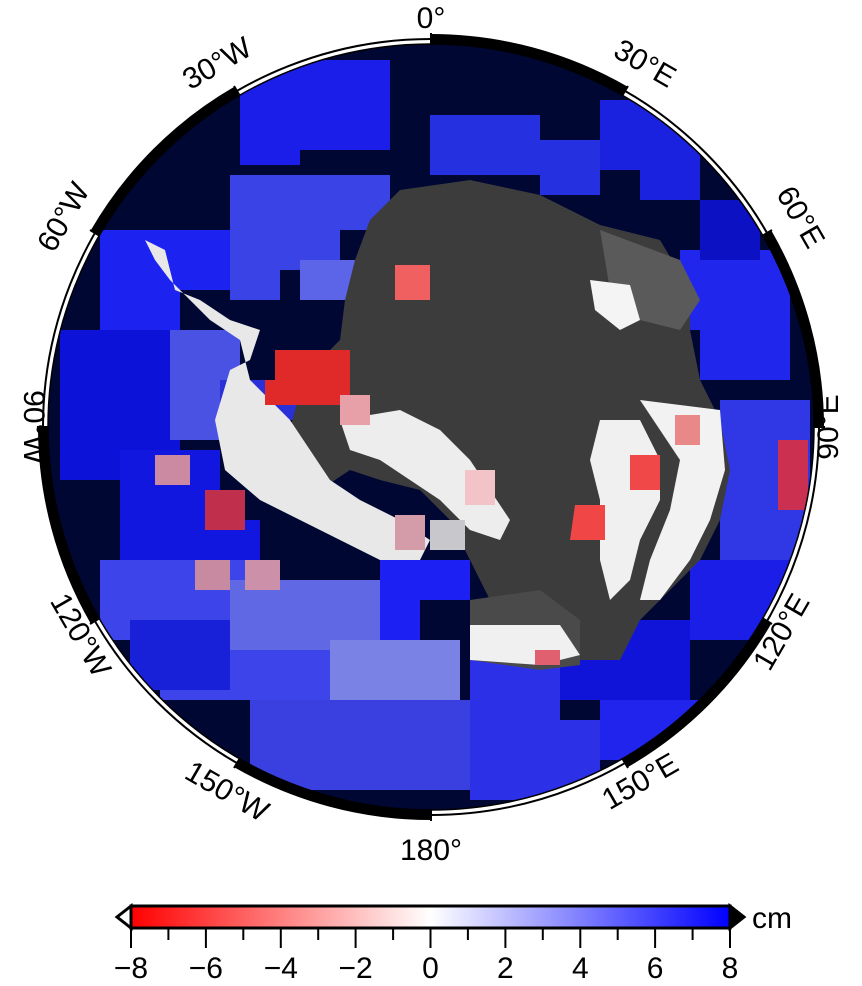 The height and width of the screenshot is (986, 862). I want to click on colorbar-tick-labels: −8 −6 −4 −2 0 2 4 6 8, so click(426, 968).